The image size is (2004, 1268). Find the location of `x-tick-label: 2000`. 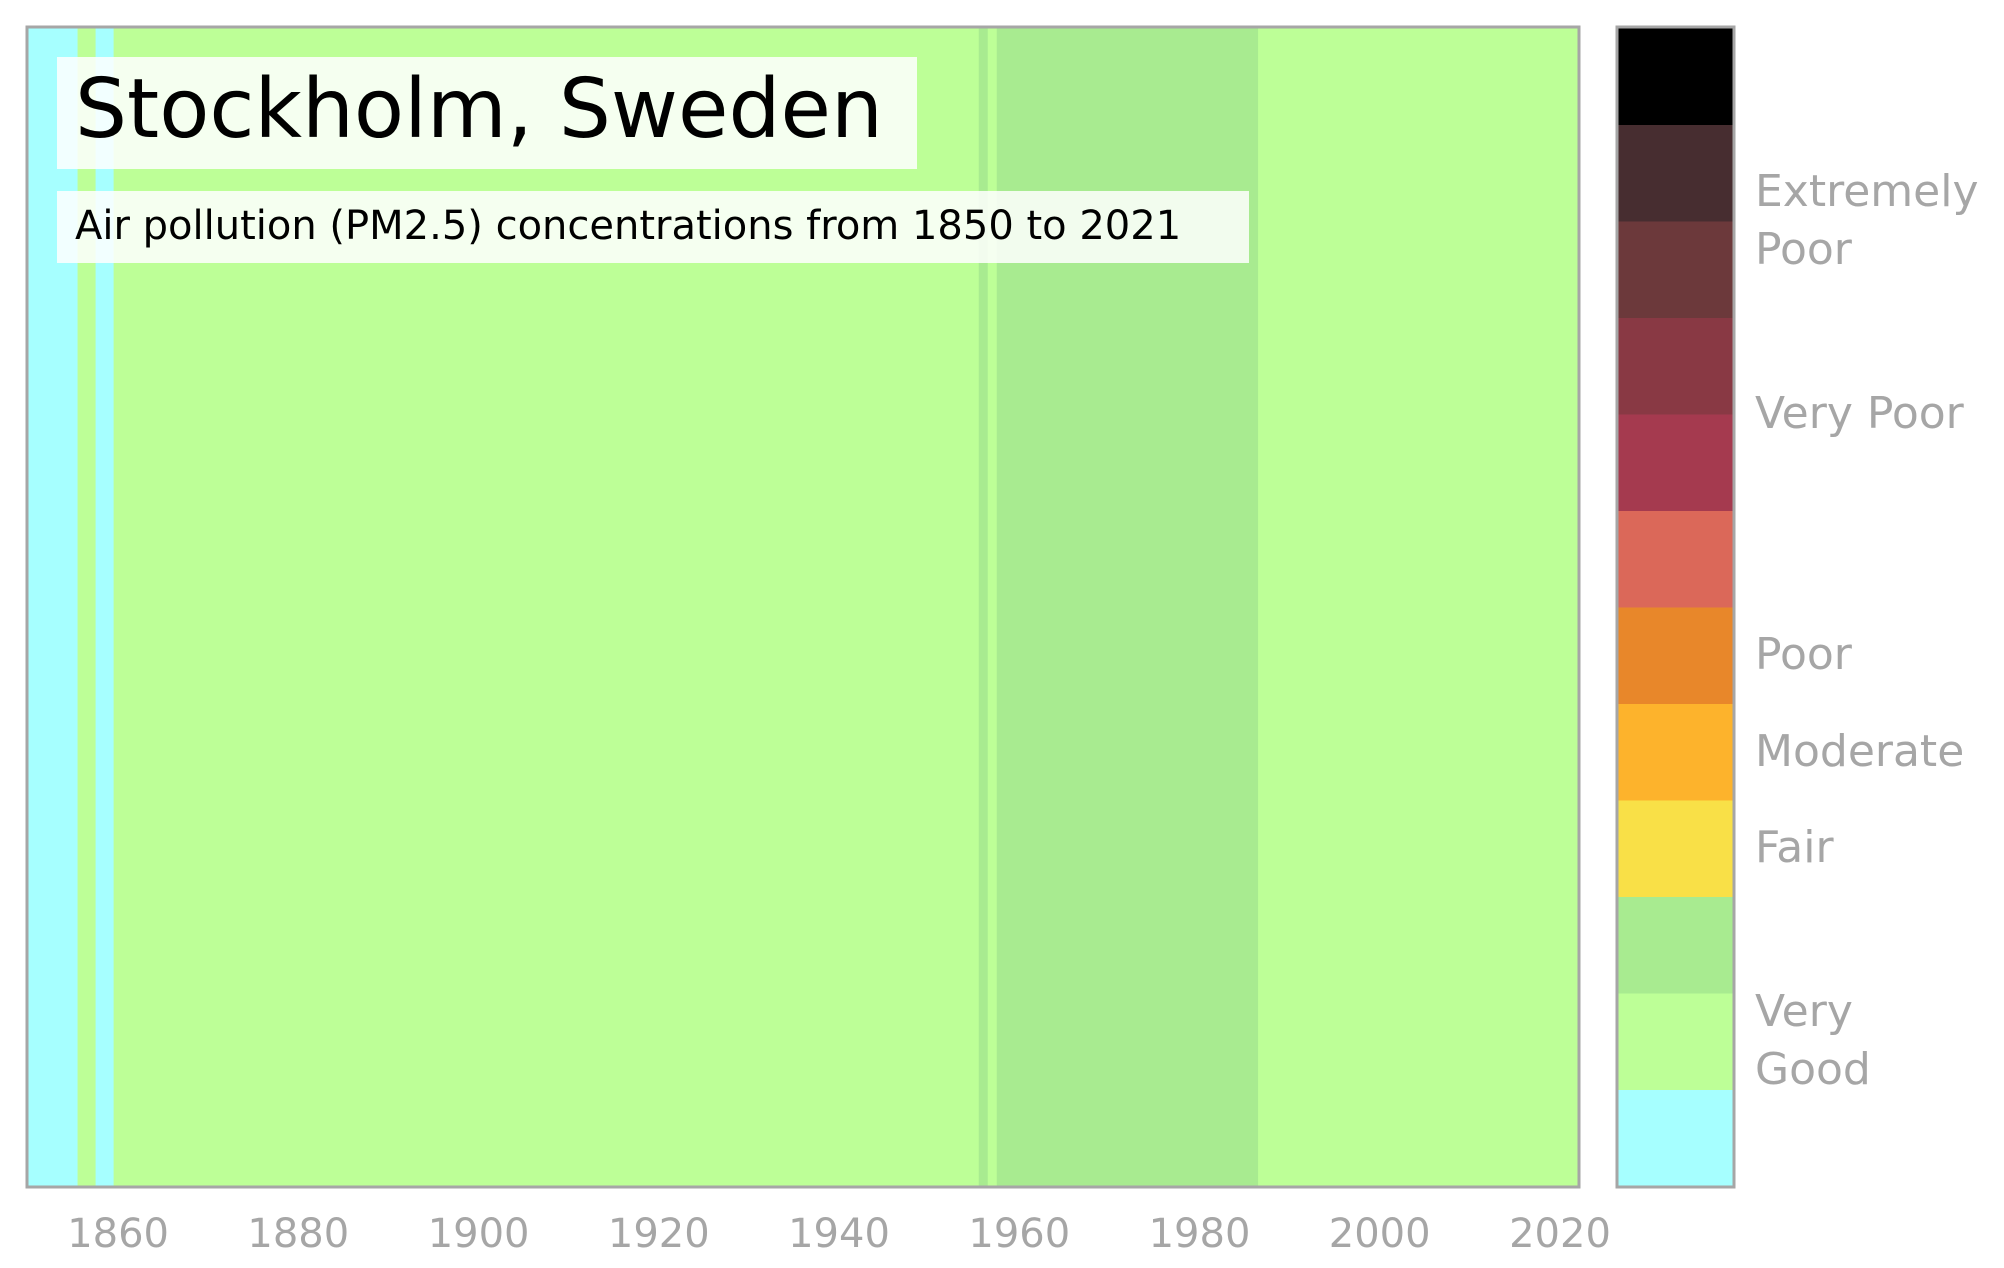

x-tick-label: 2000 is located at coordinates (1379, 1234).